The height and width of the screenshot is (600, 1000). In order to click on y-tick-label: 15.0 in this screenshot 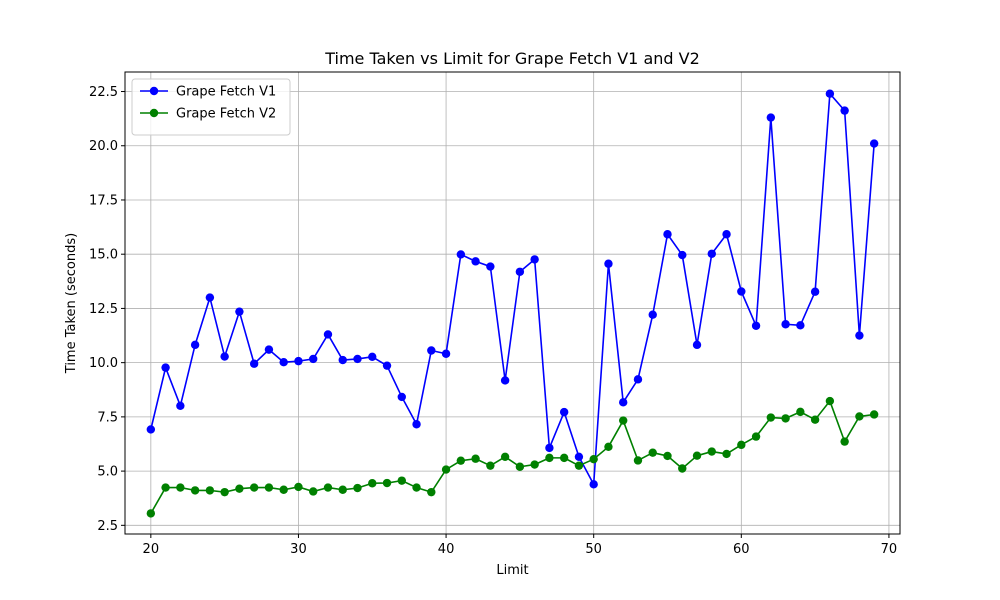, I will do `click(103, 255)`.